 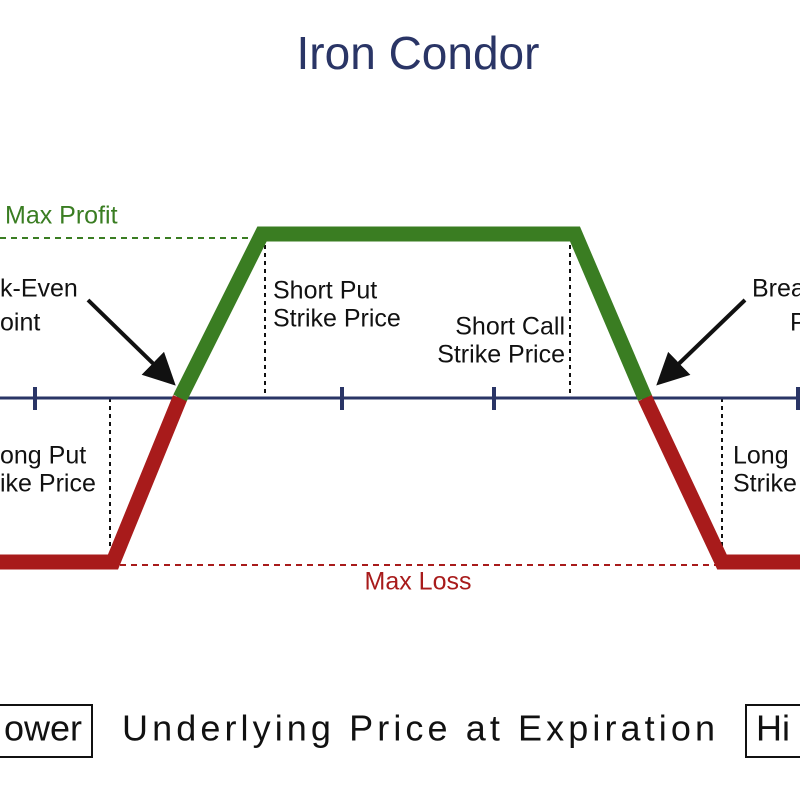 What do you see at coordinates (48, 484) in the screenshot?
I see `long-put-label: ike Price` at bounding box center [48, 484].